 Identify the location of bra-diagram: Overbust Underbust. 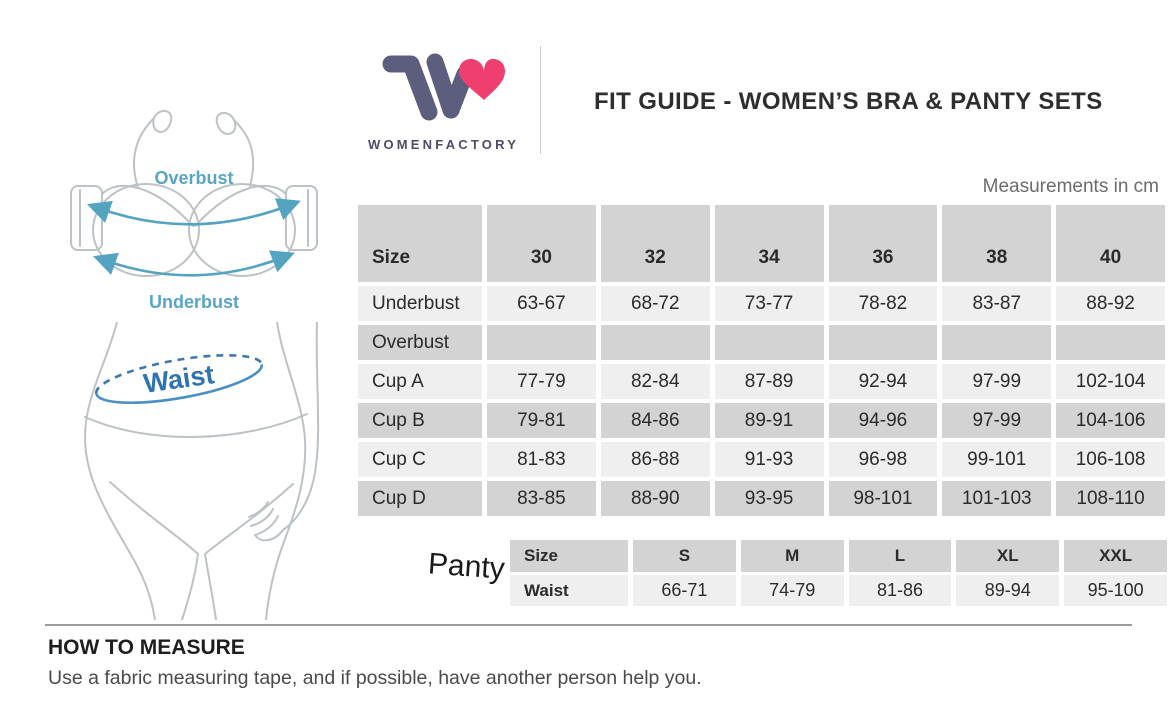
(194, 210).